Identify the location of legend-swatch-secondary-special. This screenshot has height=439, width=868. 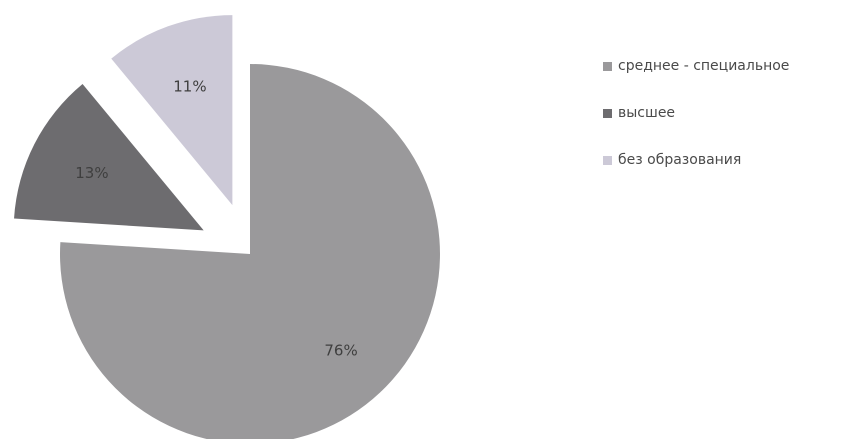
(607, 66).